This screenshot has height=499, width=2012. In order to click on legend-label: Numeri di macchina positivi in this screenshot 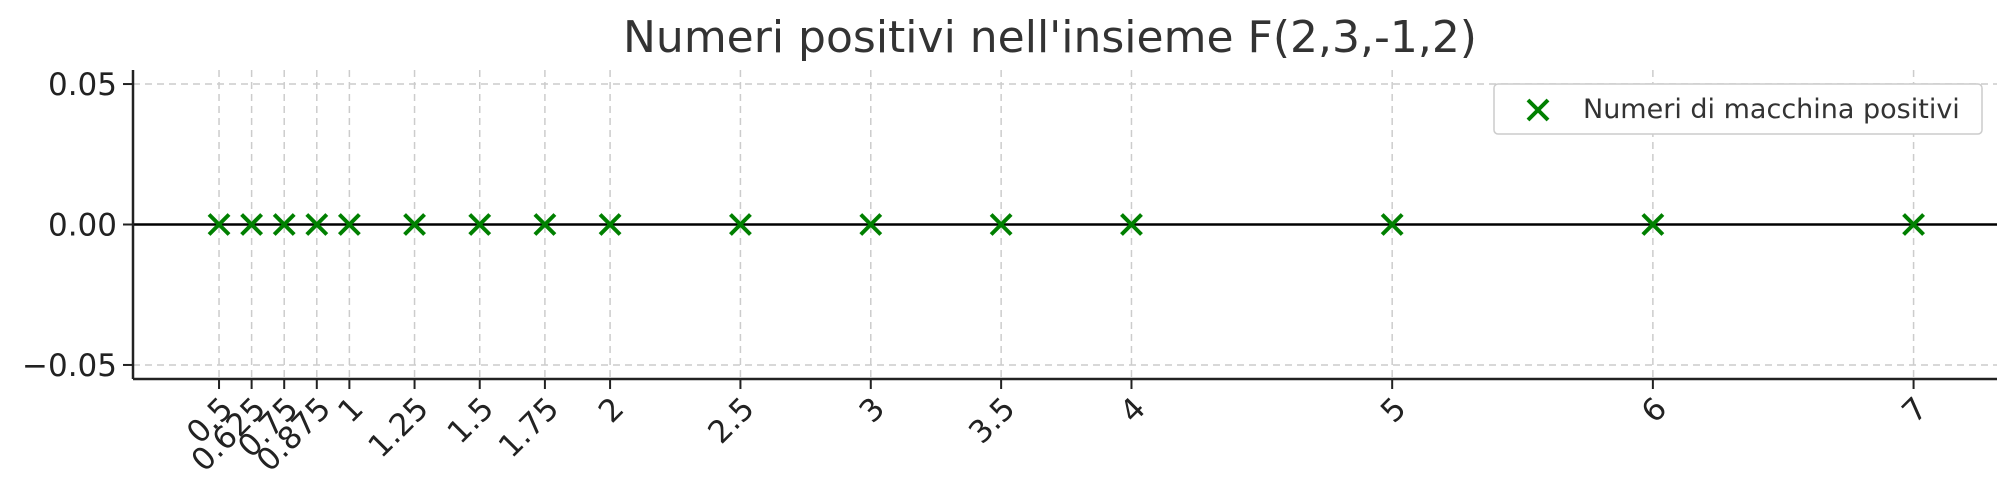, I will do `click(1771, 109)`.